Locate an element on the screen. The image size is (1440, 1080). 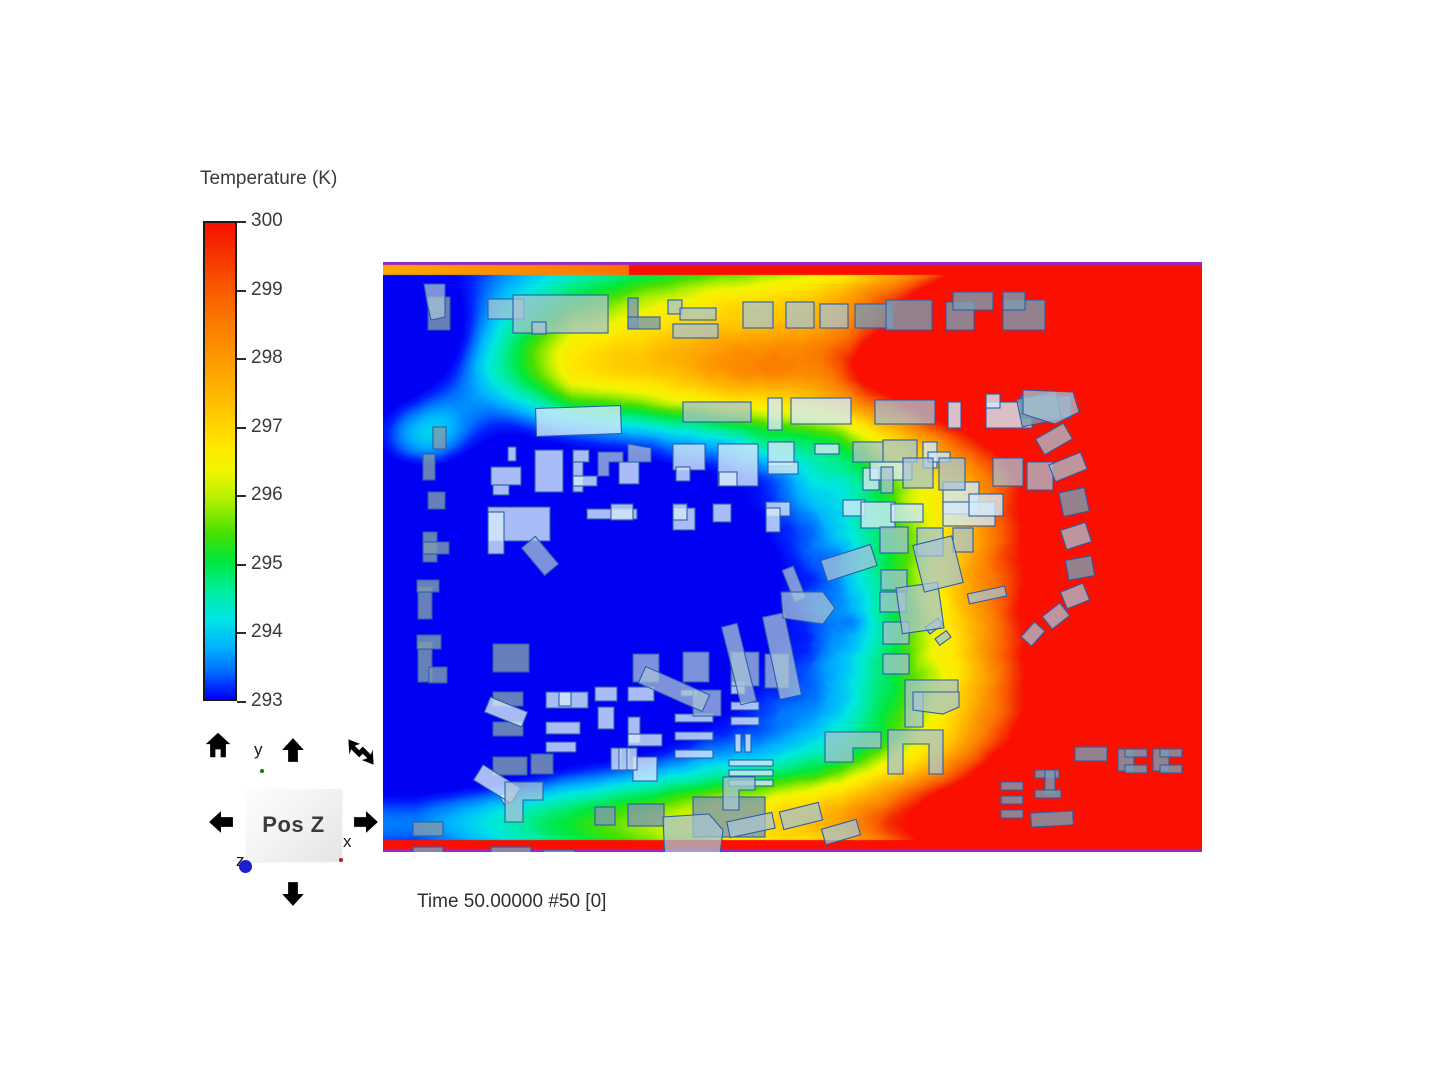
colorbar-tick-label: 300 is located at coordinates (267, 220).